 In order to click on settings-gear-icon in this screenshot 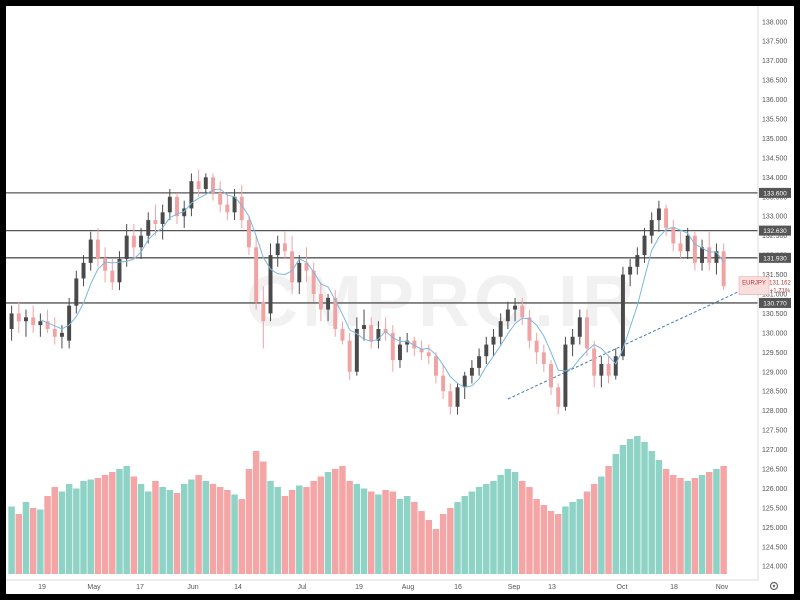, I will do `click(774, 586)`.